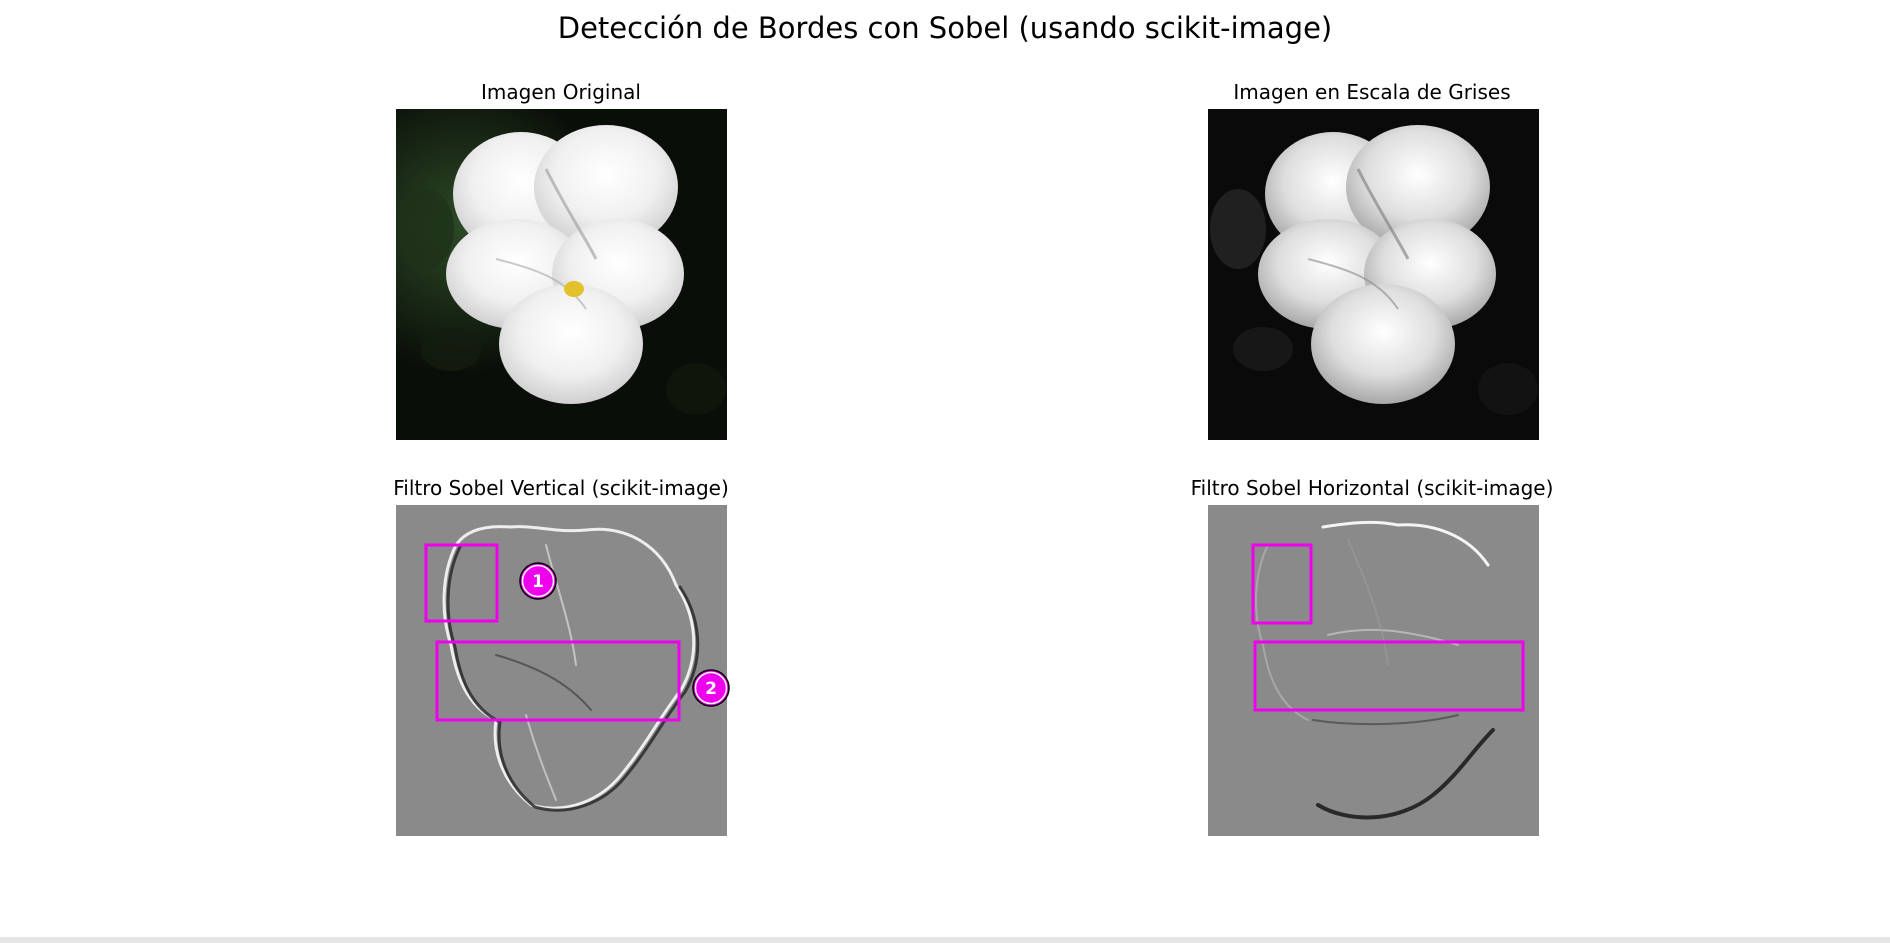 The width and height of the screenshot is (1890, 943). I want to click on vertical-edge-outline, so click(571, 668).